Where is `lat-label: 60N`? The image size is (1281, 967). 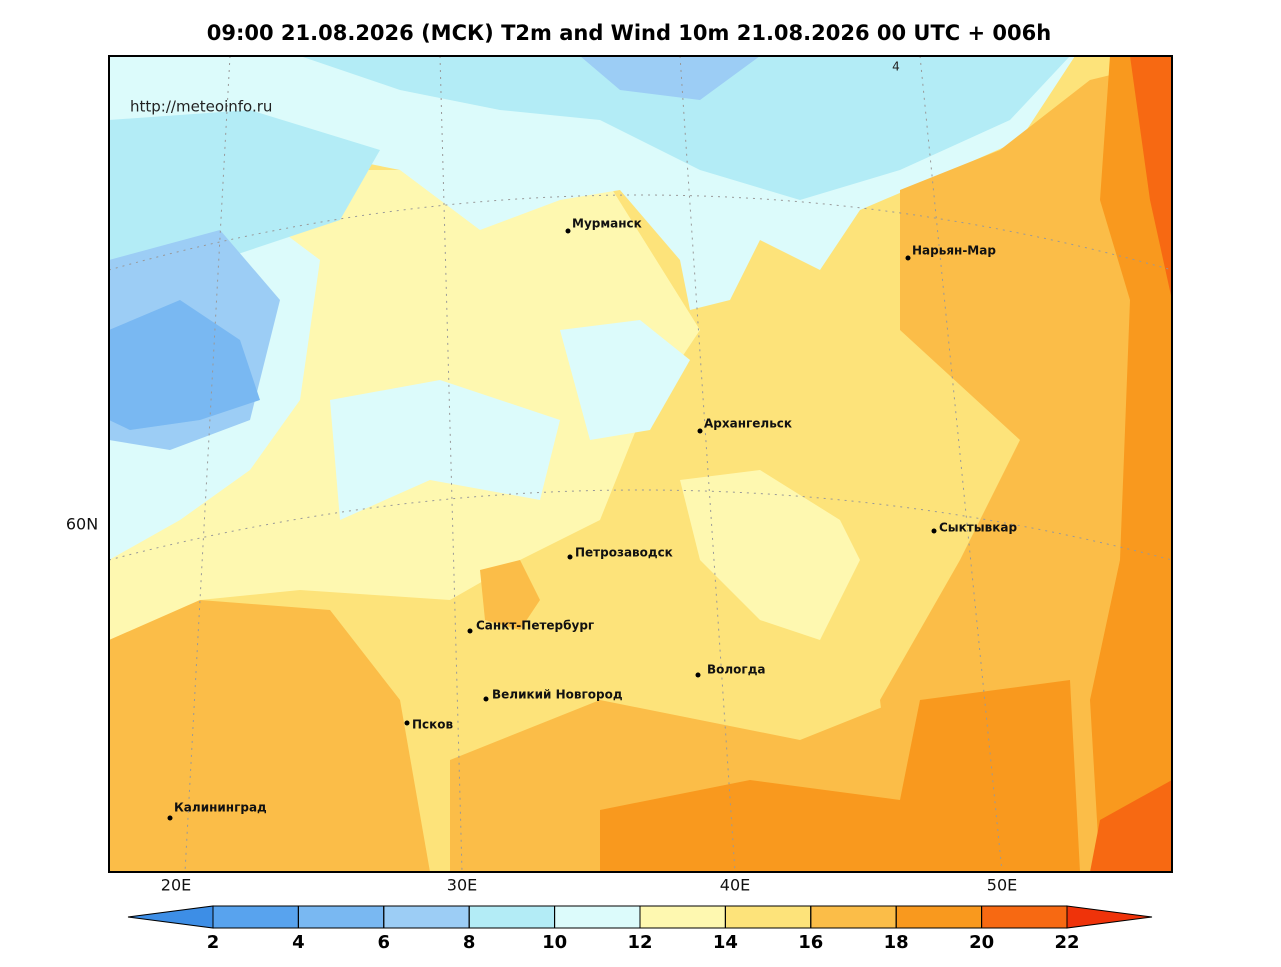 lat-label: 60N is located at coordinates (82, 524).